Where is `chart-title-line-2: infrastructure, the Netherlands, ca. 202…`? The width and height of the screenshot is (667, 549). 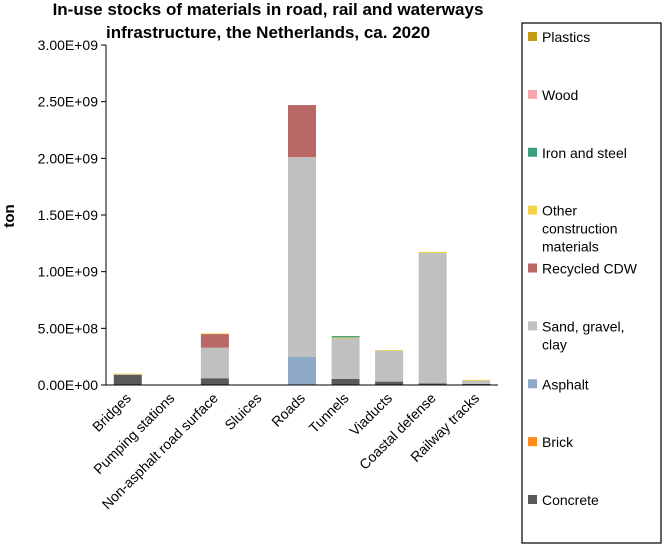 chart-title-line-2: infrastructure, the Netherlands, ca. 202… is located at coordinates (268, 32).